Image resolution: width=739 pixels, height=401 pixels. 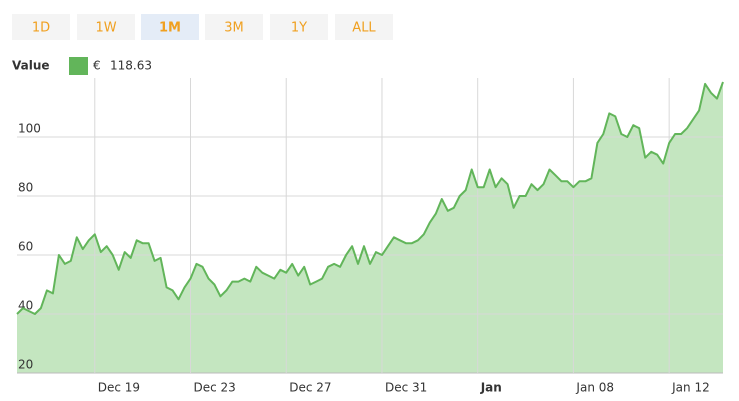 What do you see at coordinates (31, 66) in the screenshot?
I see `legend-label: Value` at bounding box center [31, 66].